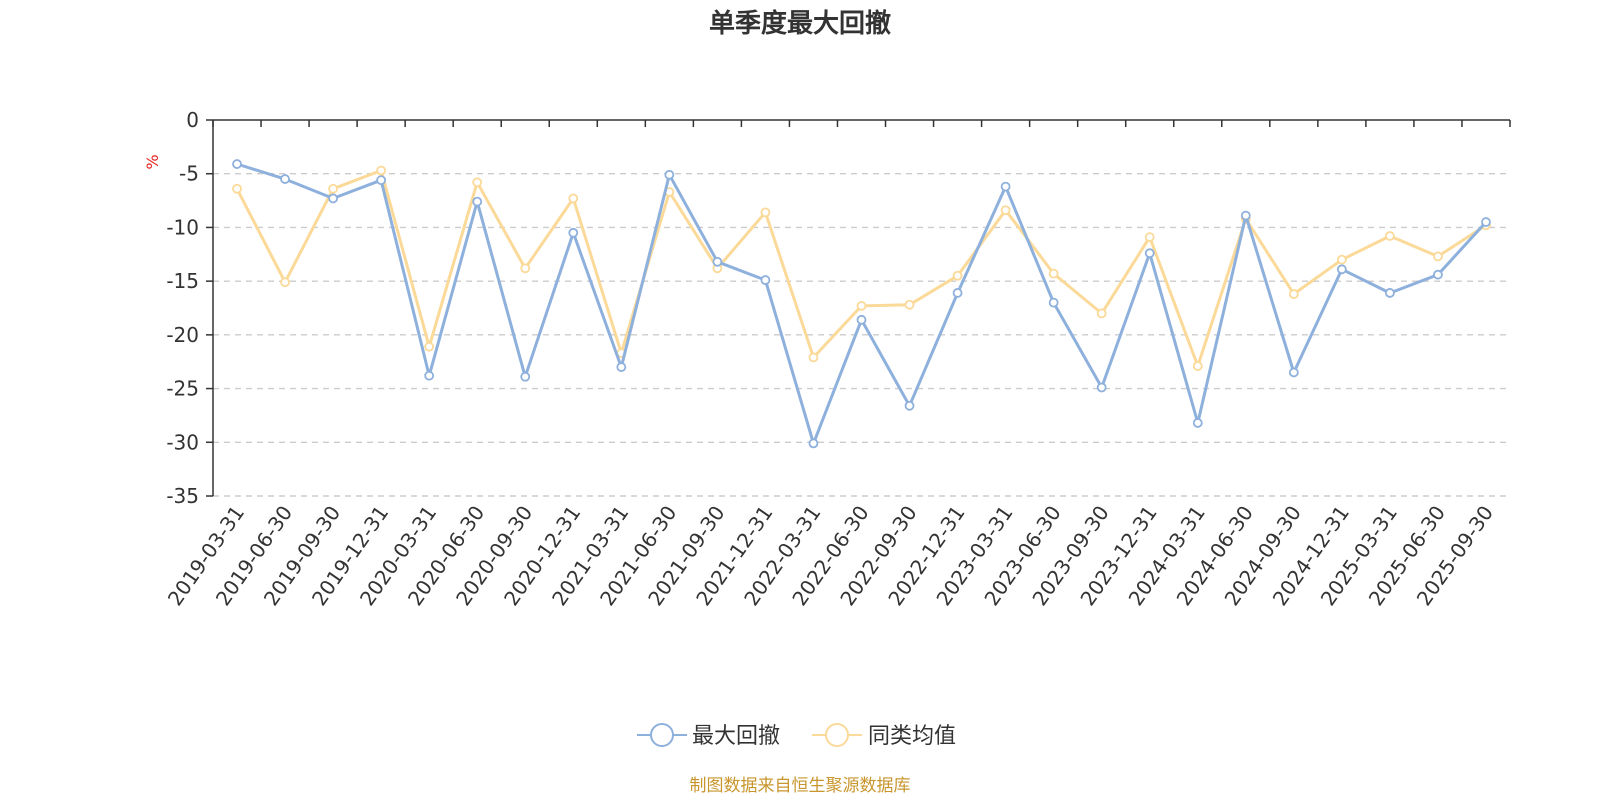 The image size is (1600, 800). I want to click on y-tick-label-7: -35, so click(182, 496).